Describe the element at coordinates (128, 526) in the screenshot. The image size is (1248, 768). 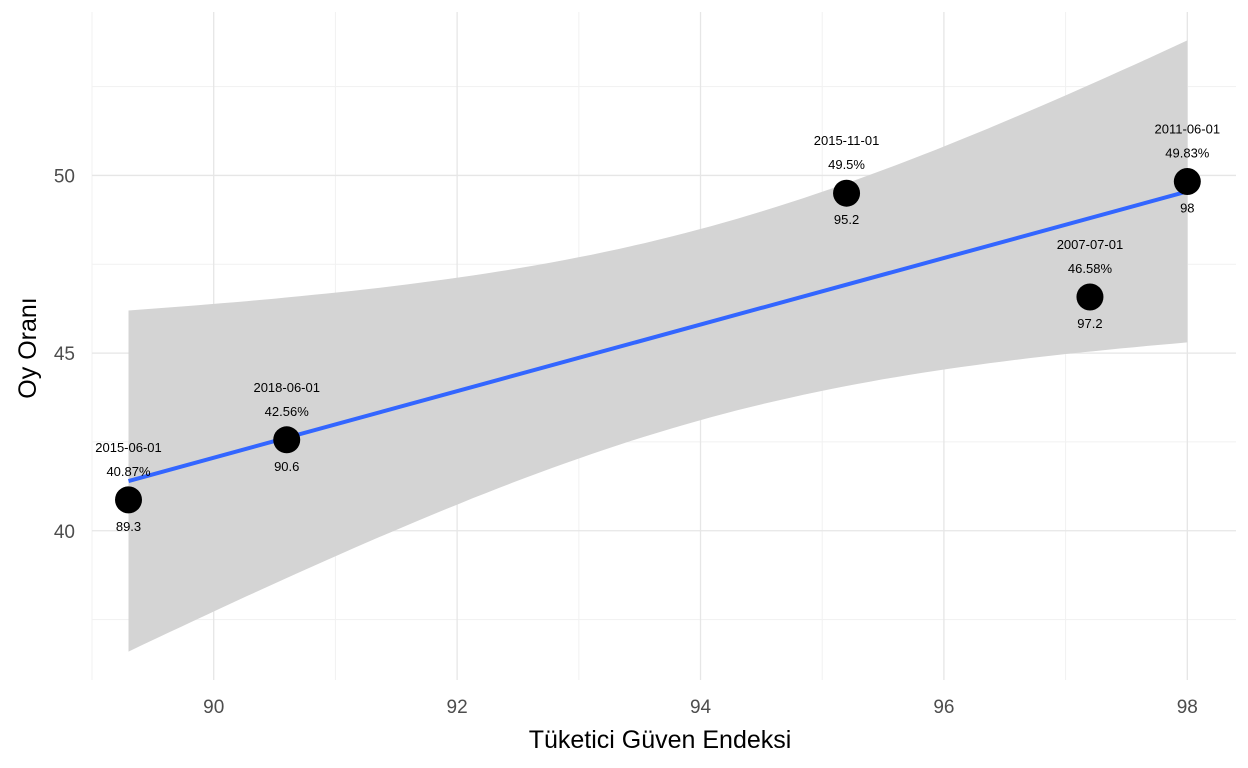
I see `point-x-label: 89.3` at that location.